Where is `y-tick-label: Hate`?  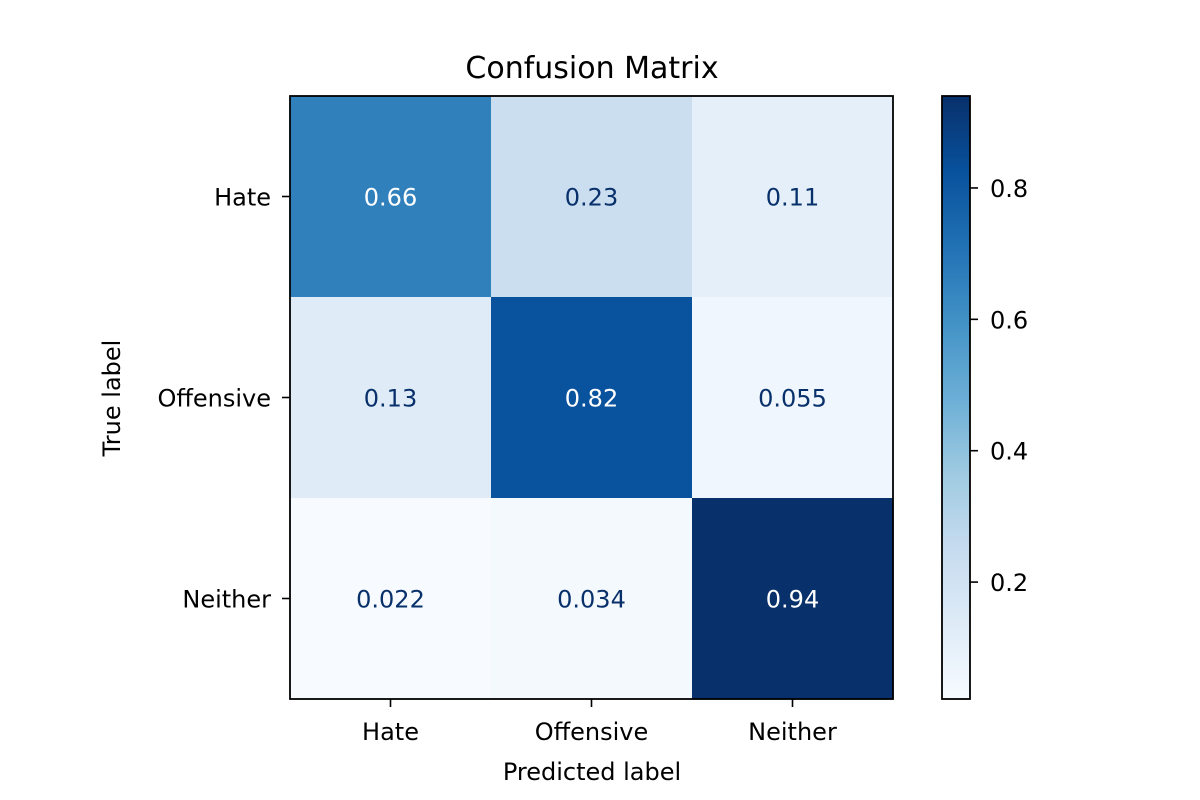
y-tick-label: Hate is located at coordinates (242, 198).